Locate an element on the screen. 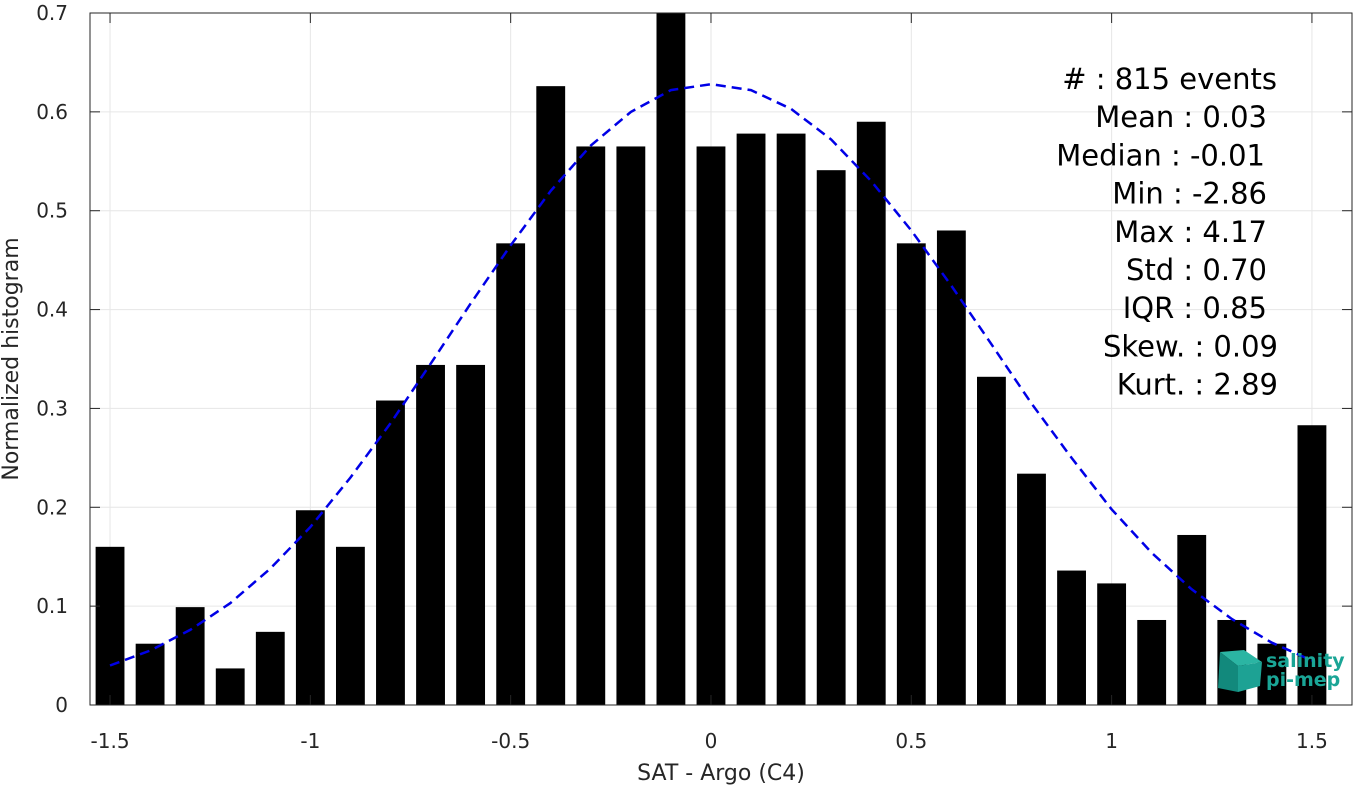 This screenshot has height=787, width=1367. salinity-pi-mep-logo: salinity pi-mep is located at coordinates (1281, 671).